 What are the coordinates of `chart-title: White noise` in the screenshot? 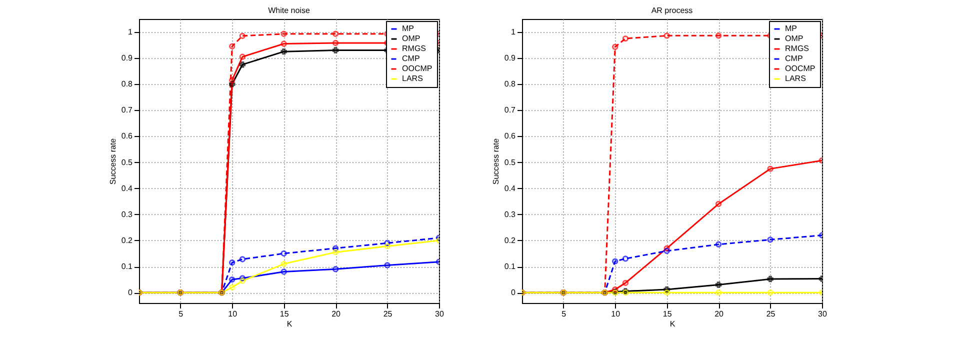 It's located at (289, 10).